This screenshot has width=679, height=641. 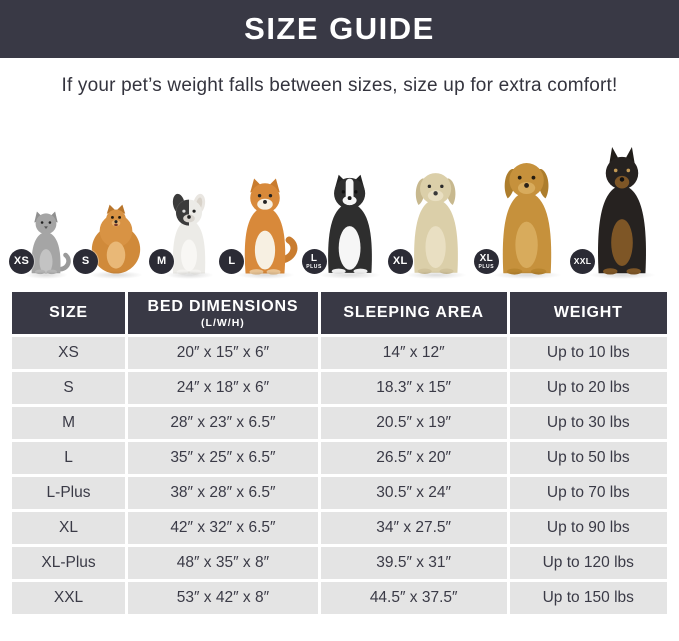 What do you see at coordinates (588, 598) in the screenshot?
I see `weight-cell: Up to 150 lbs` at bounding box center [588, 598].